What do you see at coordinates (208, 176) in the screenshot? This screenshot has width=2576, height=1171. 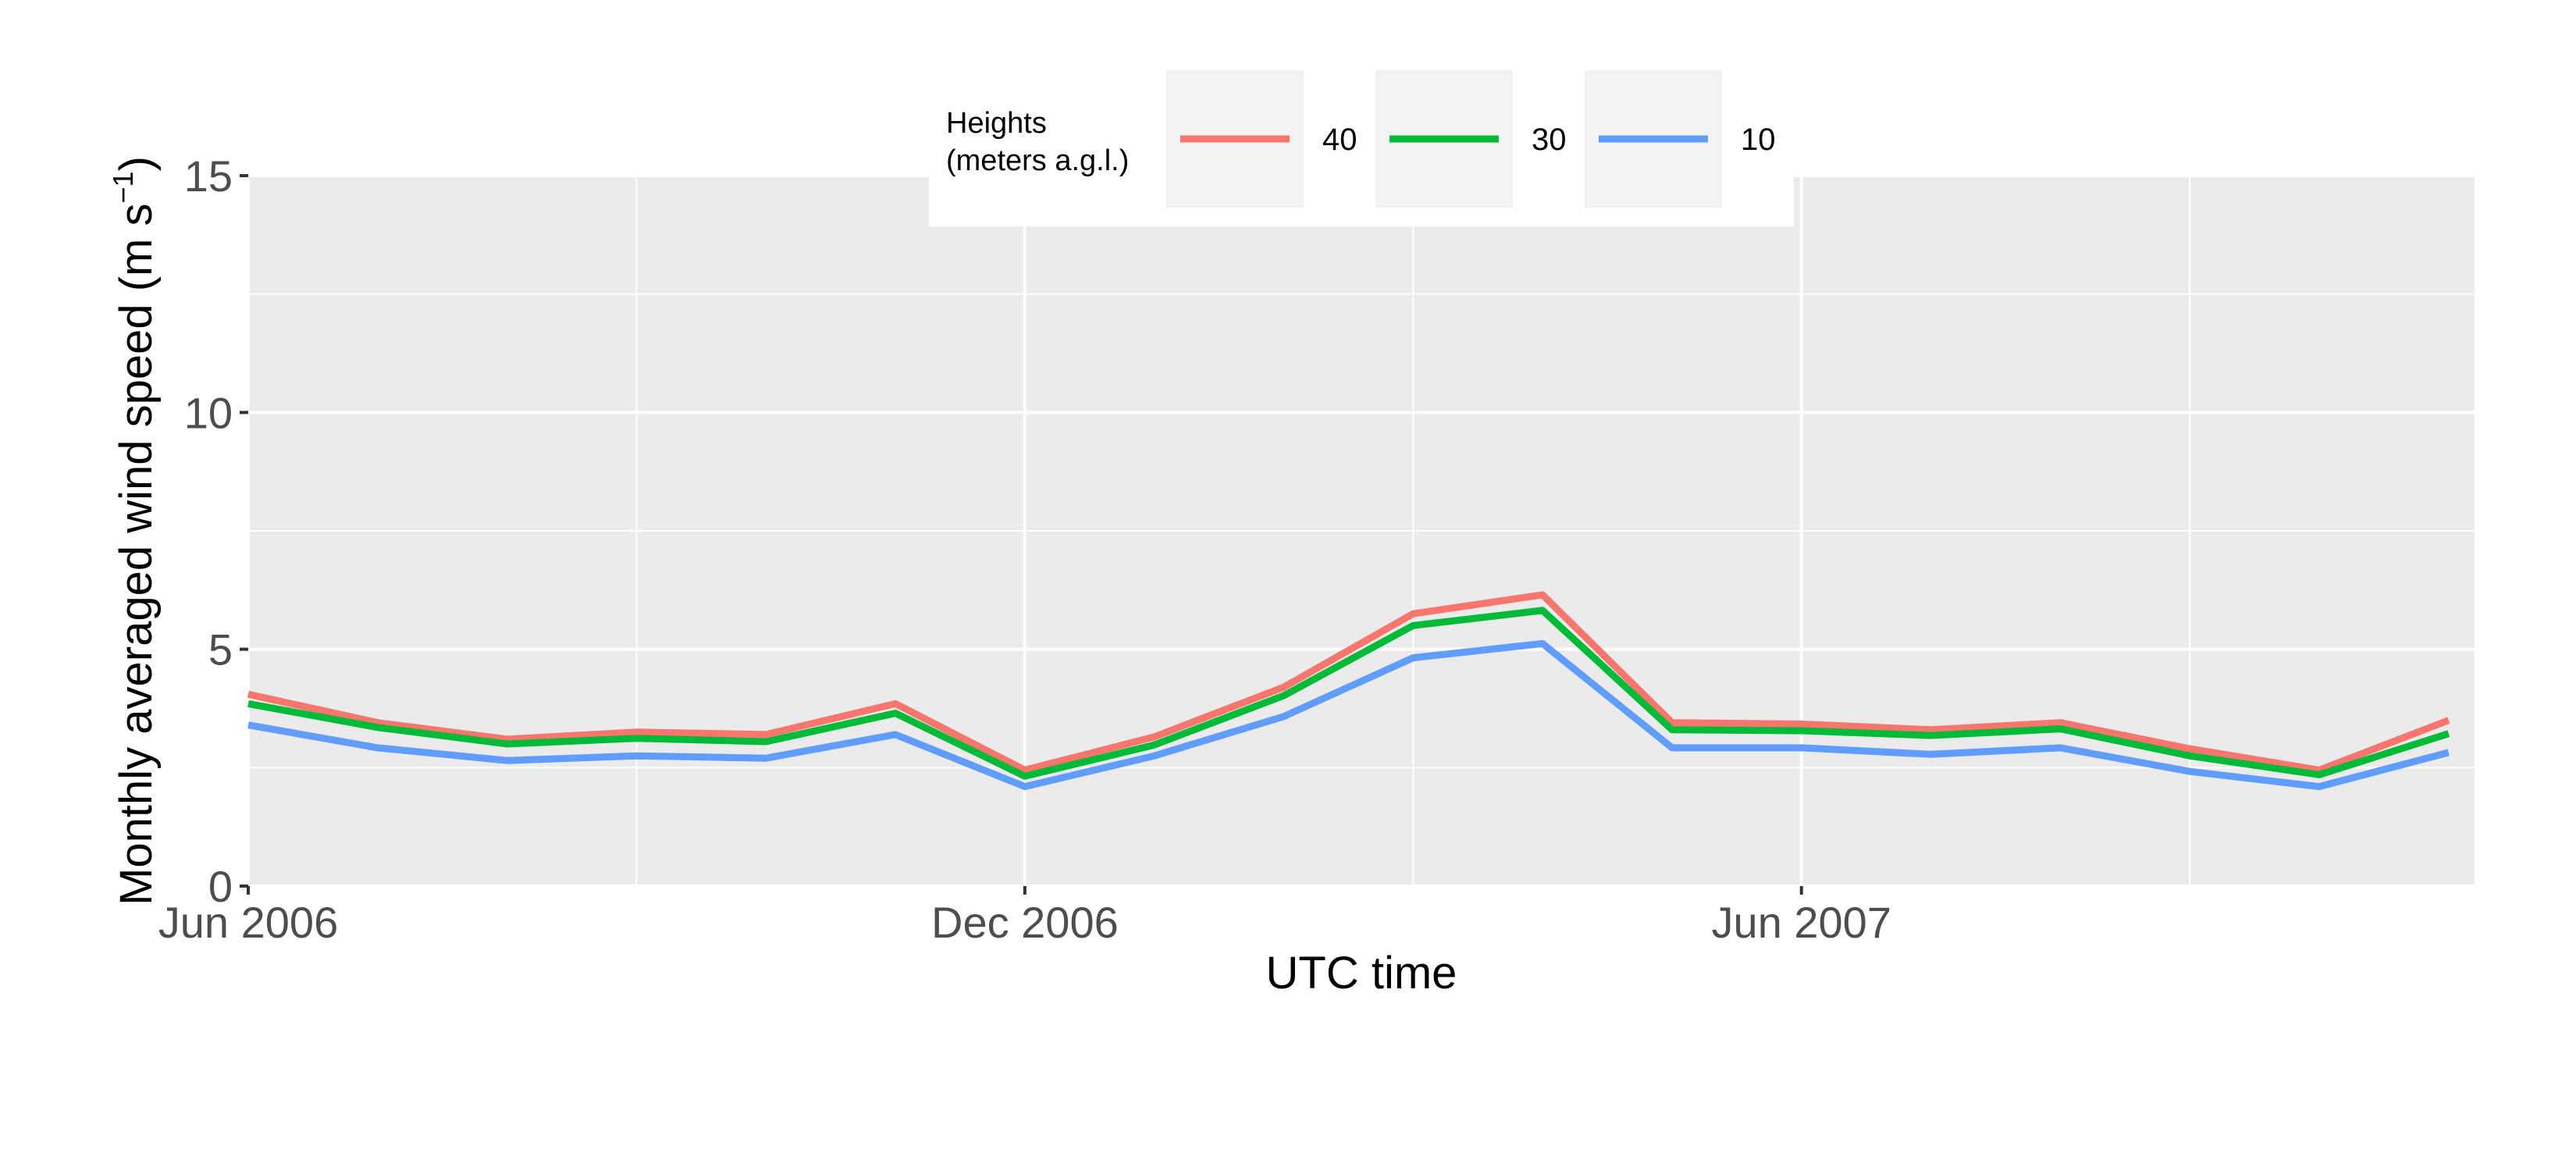 I see `y-tick-label: 15` at bounding box center [208, 176].